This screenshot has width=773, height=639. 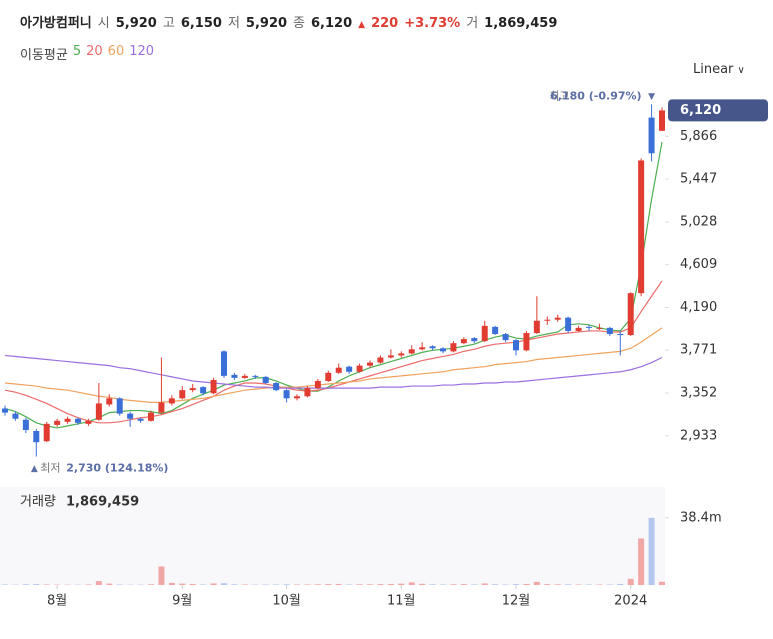 I want to click on y-tick-label: 4,609, so click(x=698, y=264).